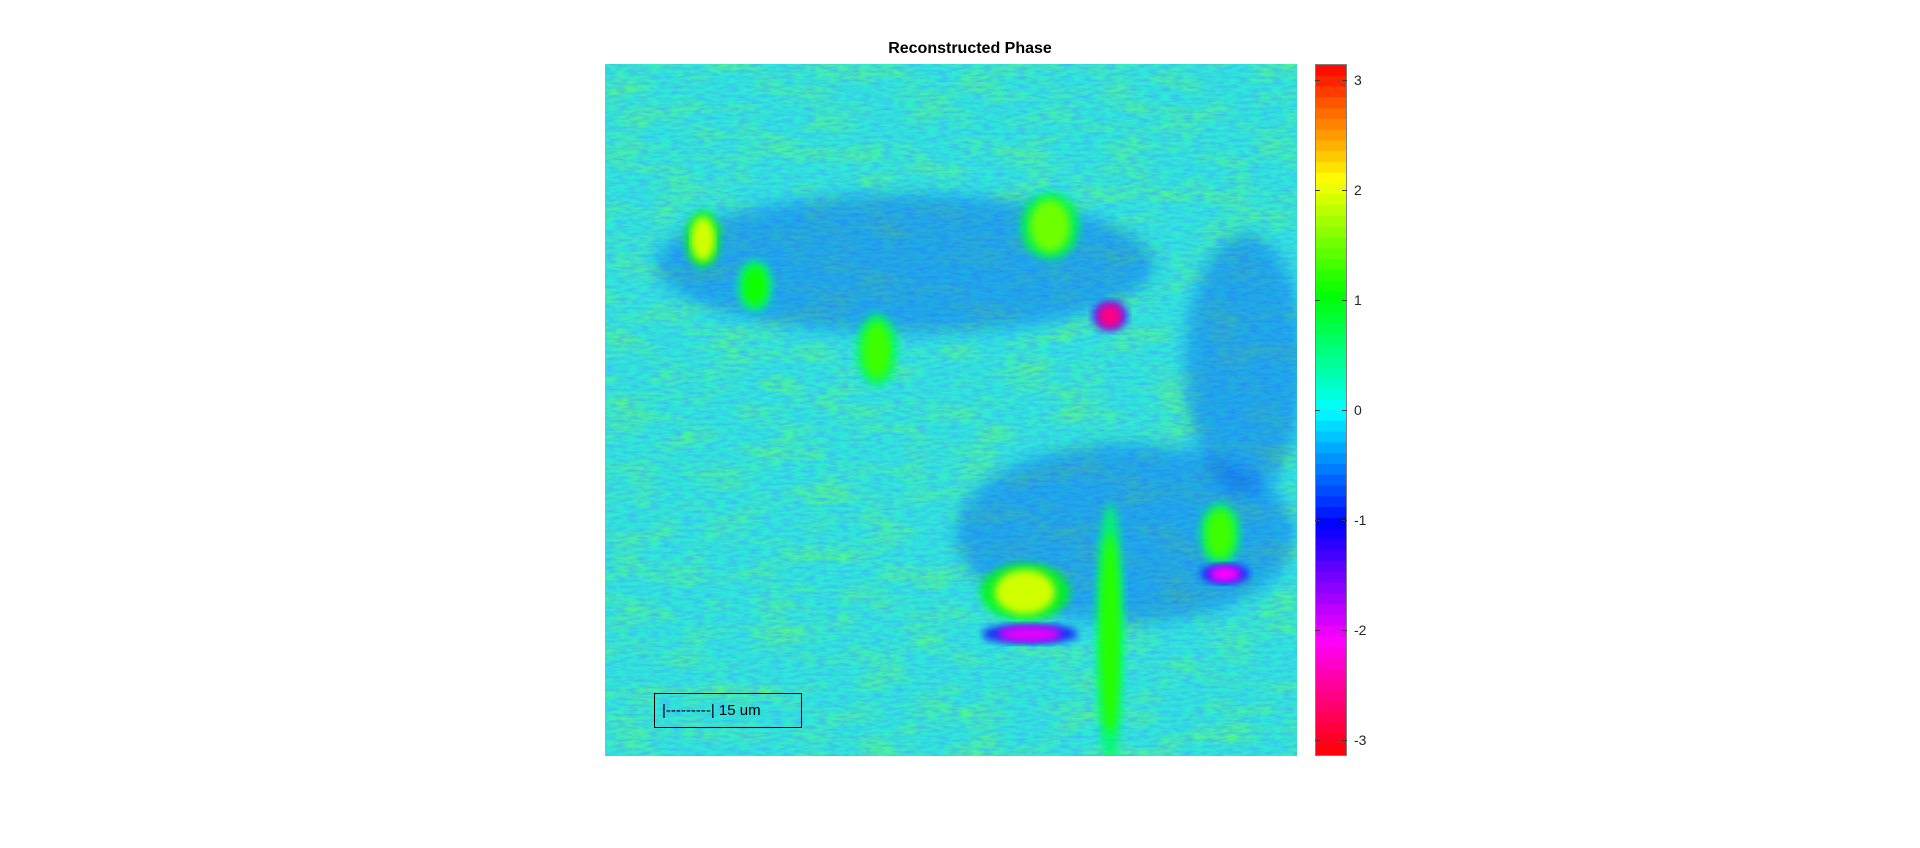 The height and width of the screenshot is (848, 1920). Describe the element at coordinates (970, 48) in the screenshot. I see `chart-title: Reconstructed Phase` at that location.